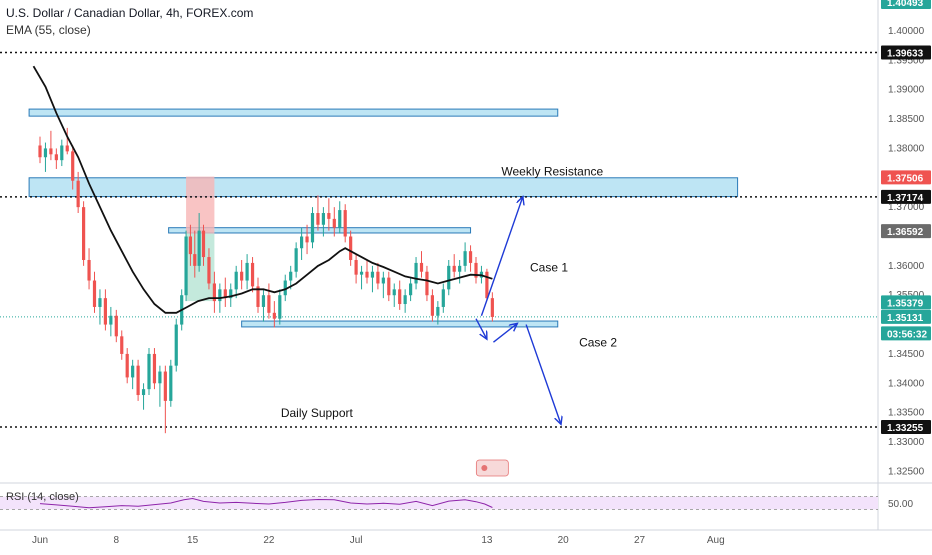  Describe the element at coordinates (200, 205) in the screenshot. I see `short-position-target-box` at that location.